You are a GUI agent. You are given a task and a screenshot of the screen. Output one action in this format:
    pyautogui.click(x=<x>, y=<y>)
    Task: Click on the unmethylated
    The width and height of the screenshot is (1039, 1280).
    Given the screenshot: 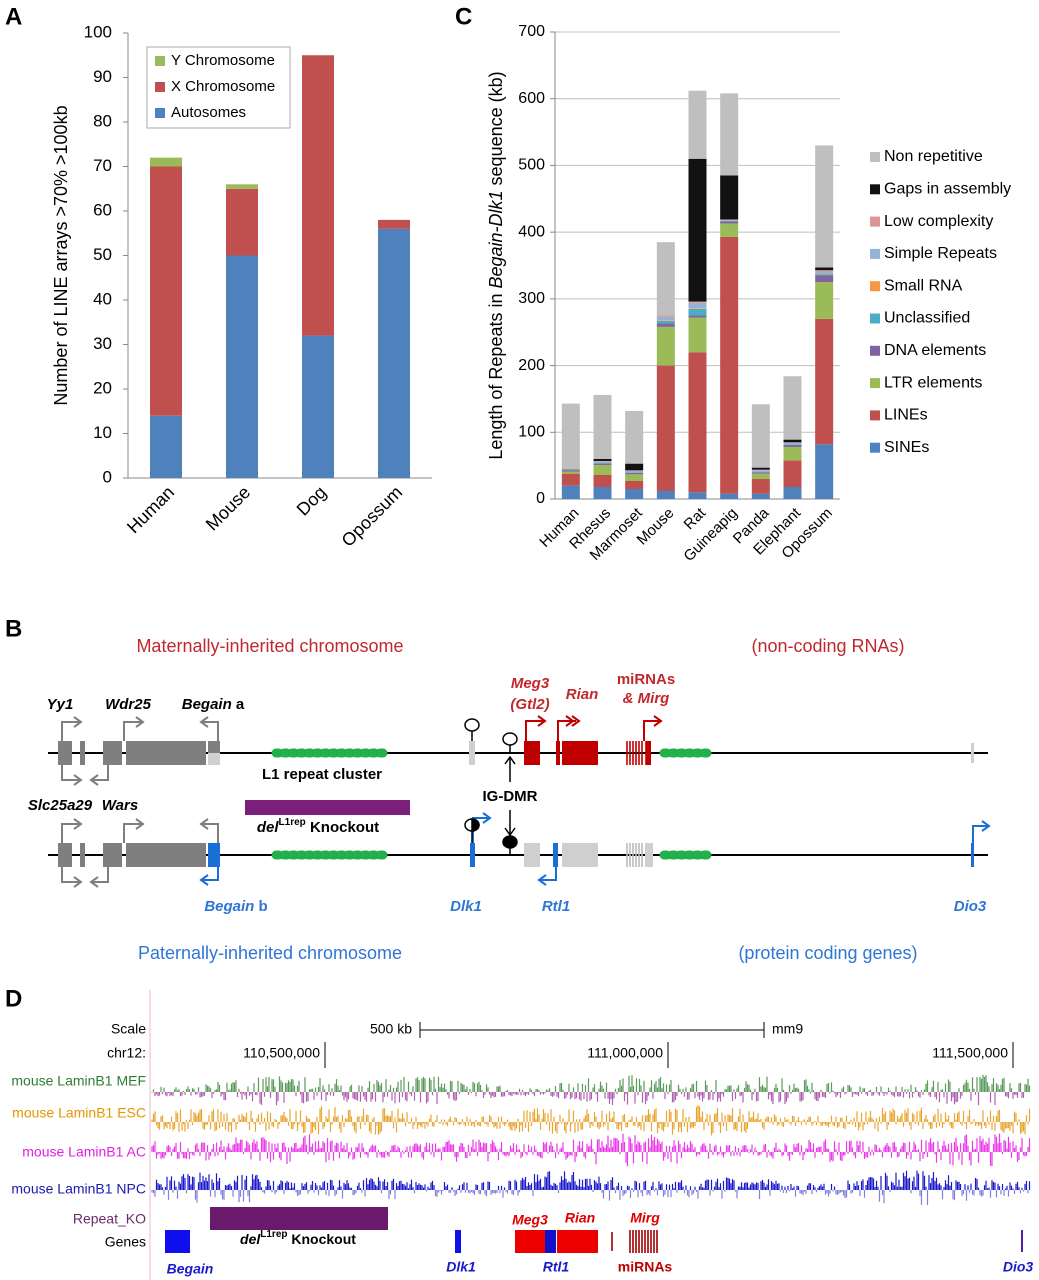 What is the action you would take?
    pyautogui.click(x=472, y=725)
    